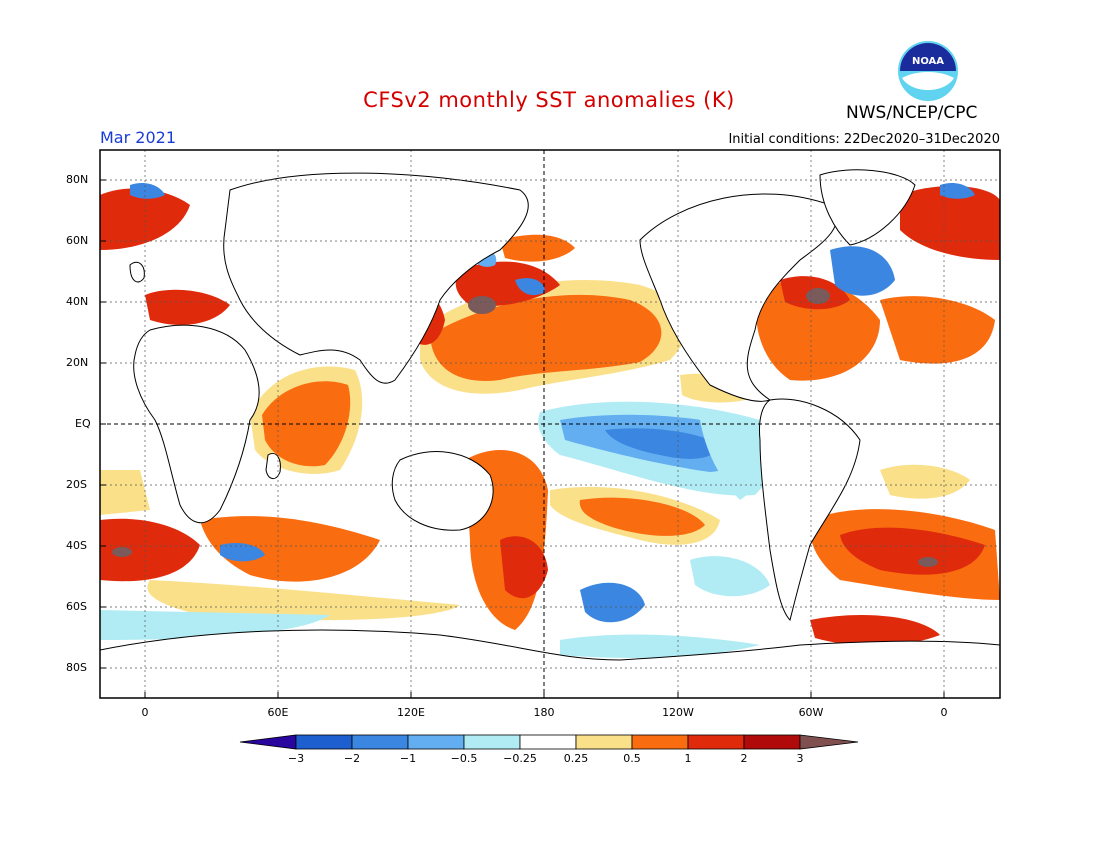  What do you see at coordinates (196, 423) in the screenshot?
I see `continent-africa` at bounding box center [196, 423].